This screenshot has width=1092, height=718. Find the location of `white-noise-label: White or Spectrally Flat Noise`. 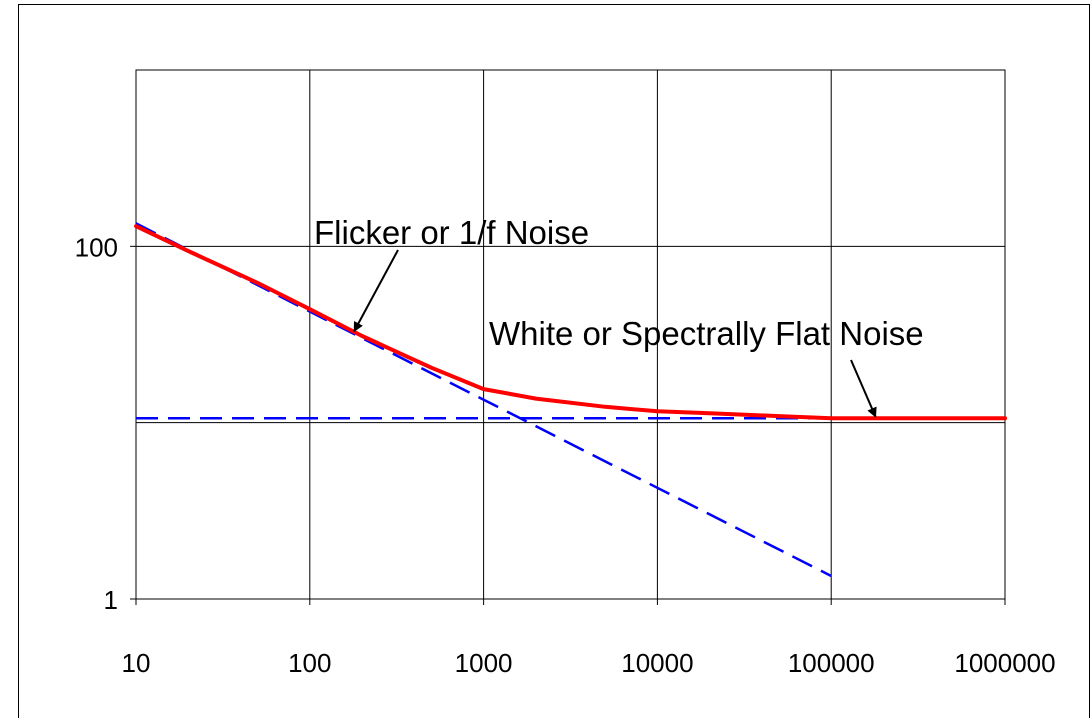

white-noise-label: White or Spectrally Flat Noise is located at coordinates (706, 333).